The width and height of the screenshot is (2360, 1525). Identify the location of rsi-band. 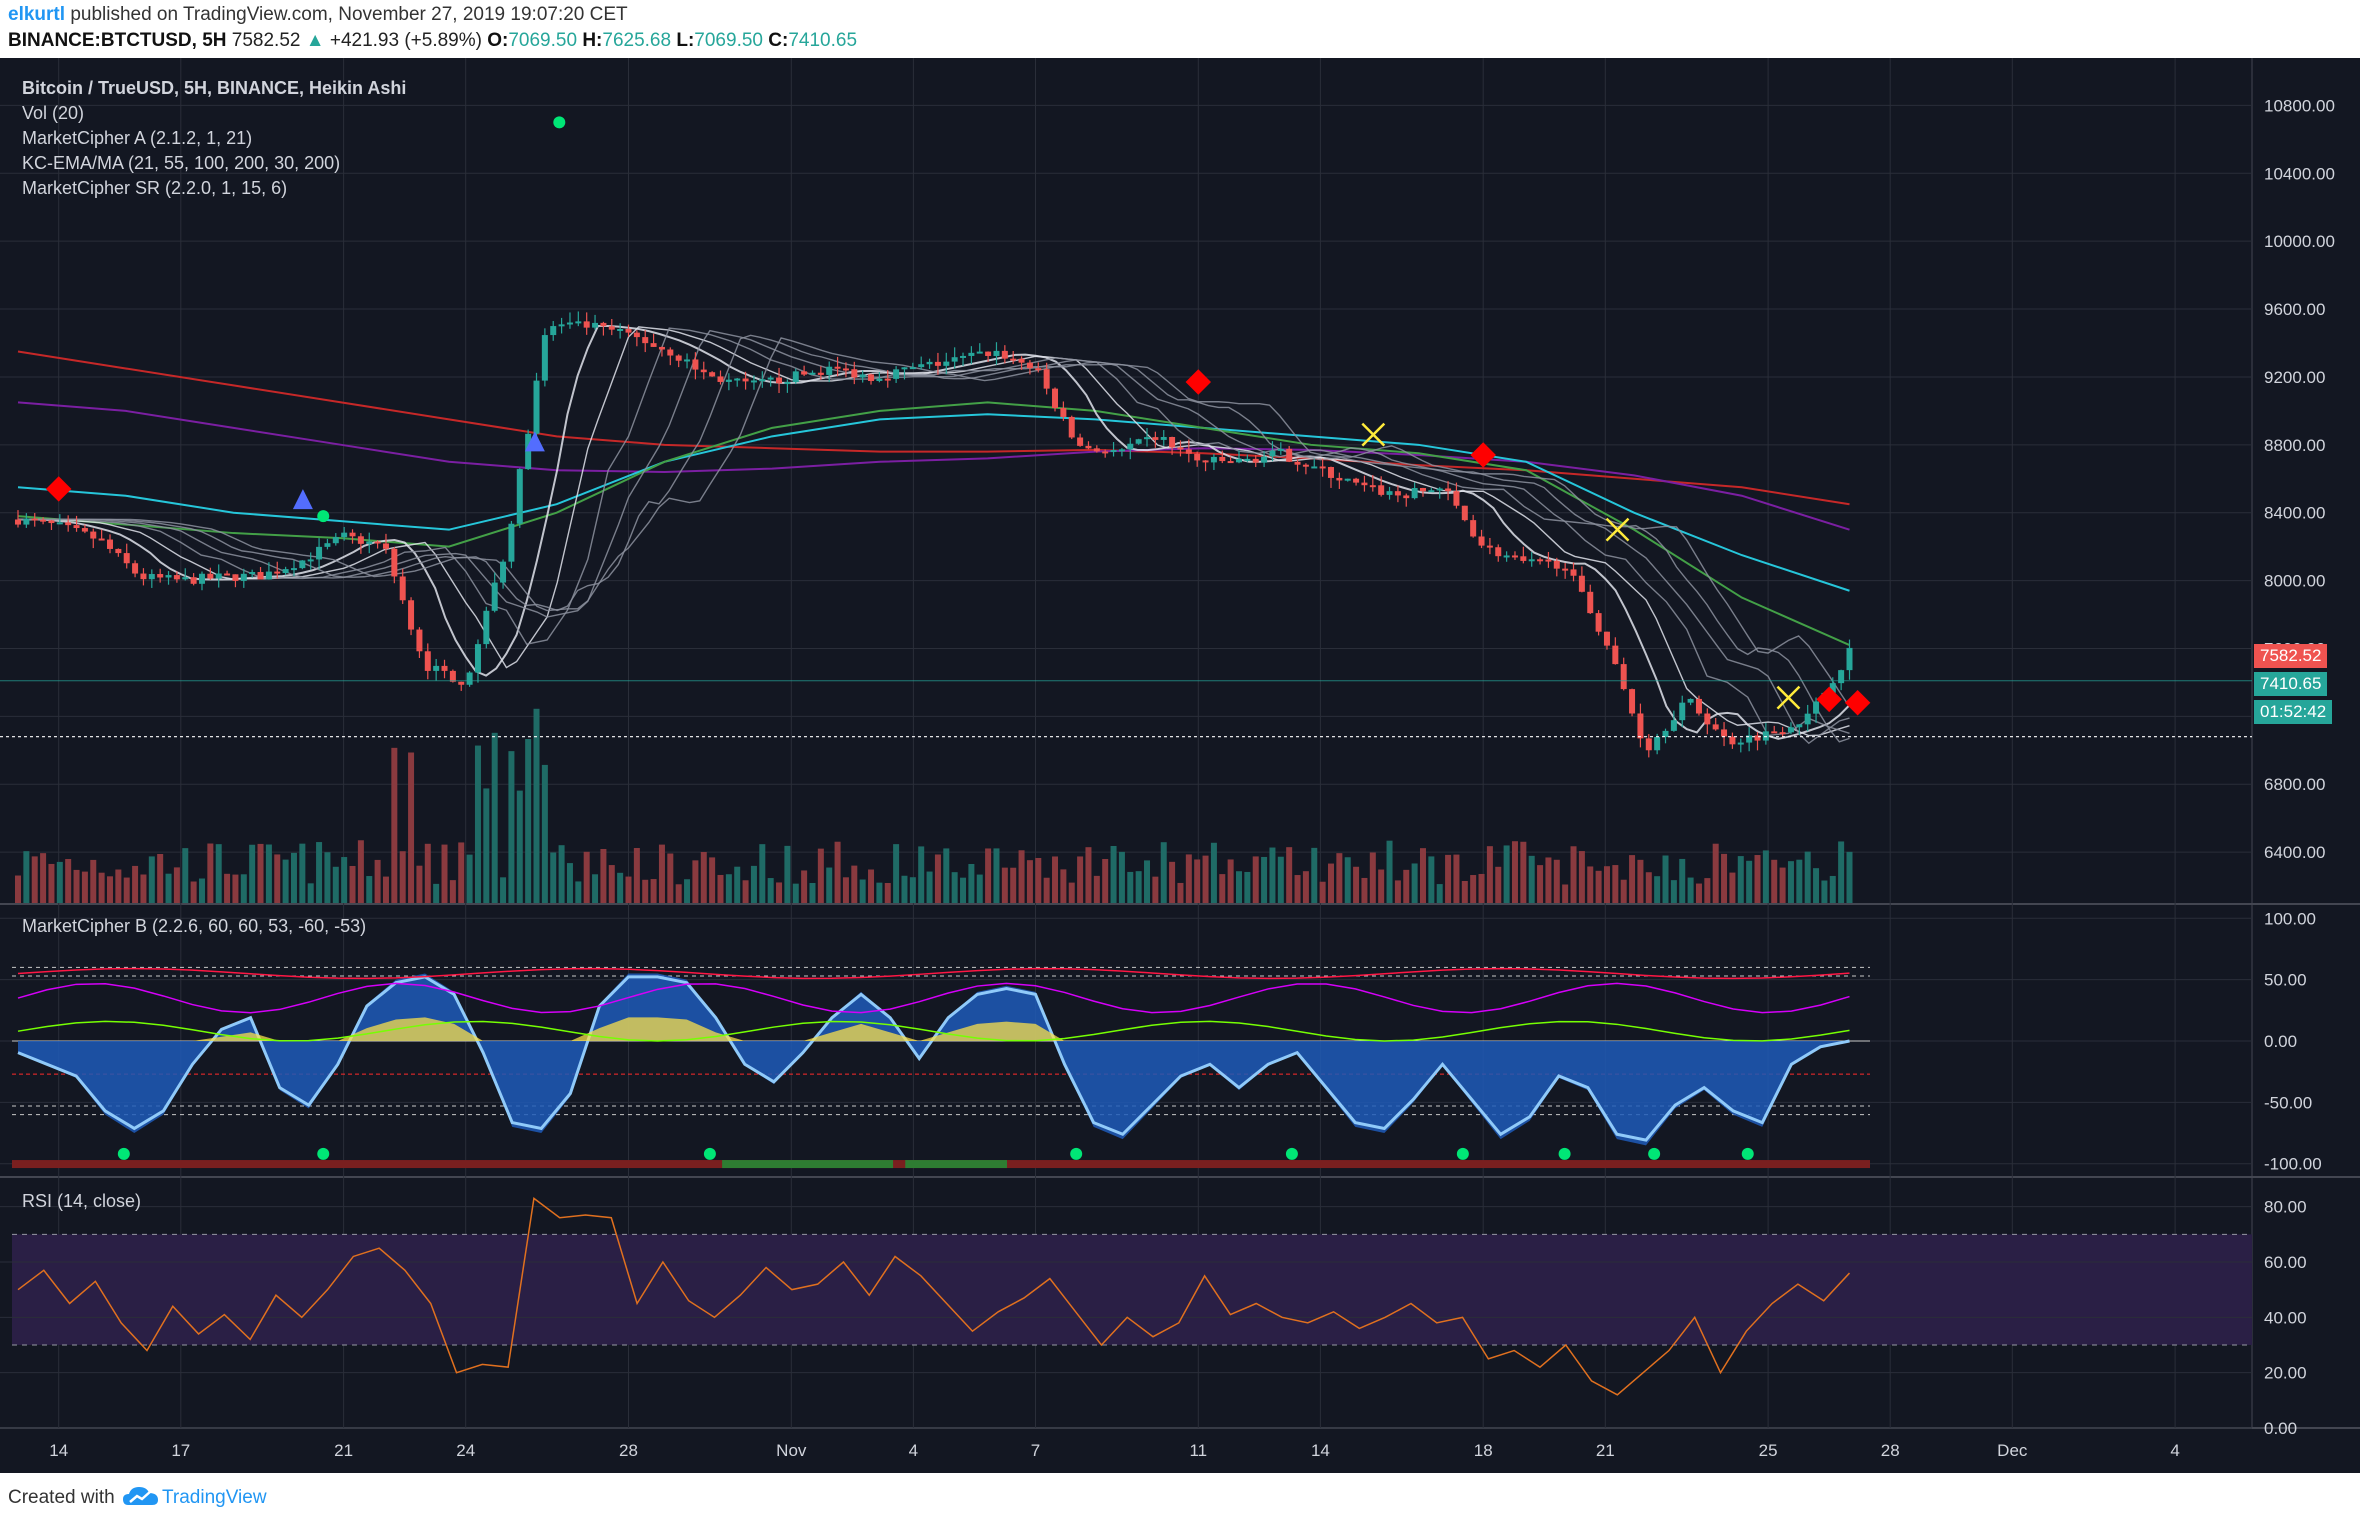
(1132, 1289).